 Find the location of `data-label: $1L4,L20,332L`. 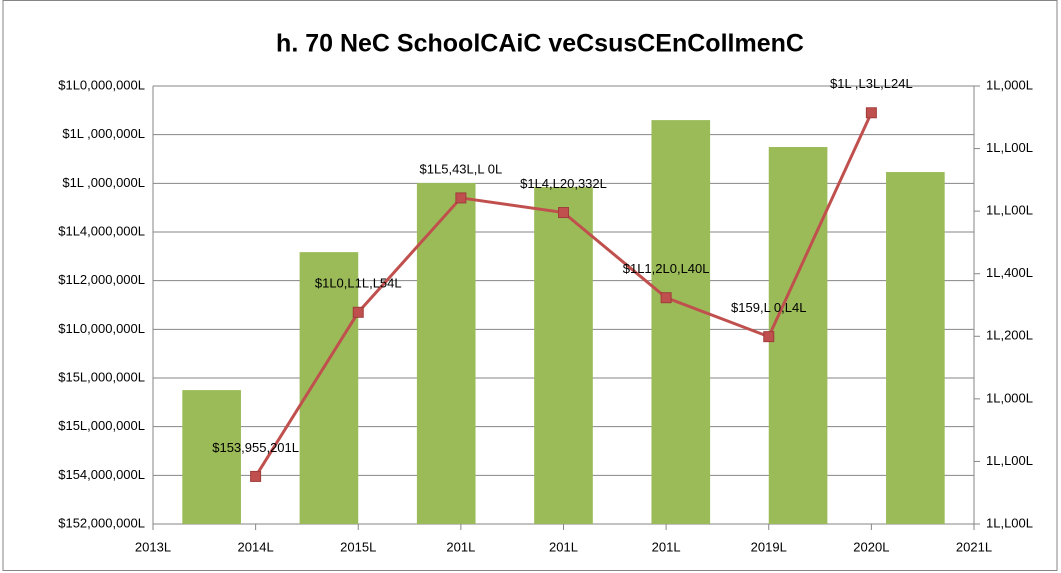

data-label: $1L4,L20,332L is located at coordinates (563, 183).